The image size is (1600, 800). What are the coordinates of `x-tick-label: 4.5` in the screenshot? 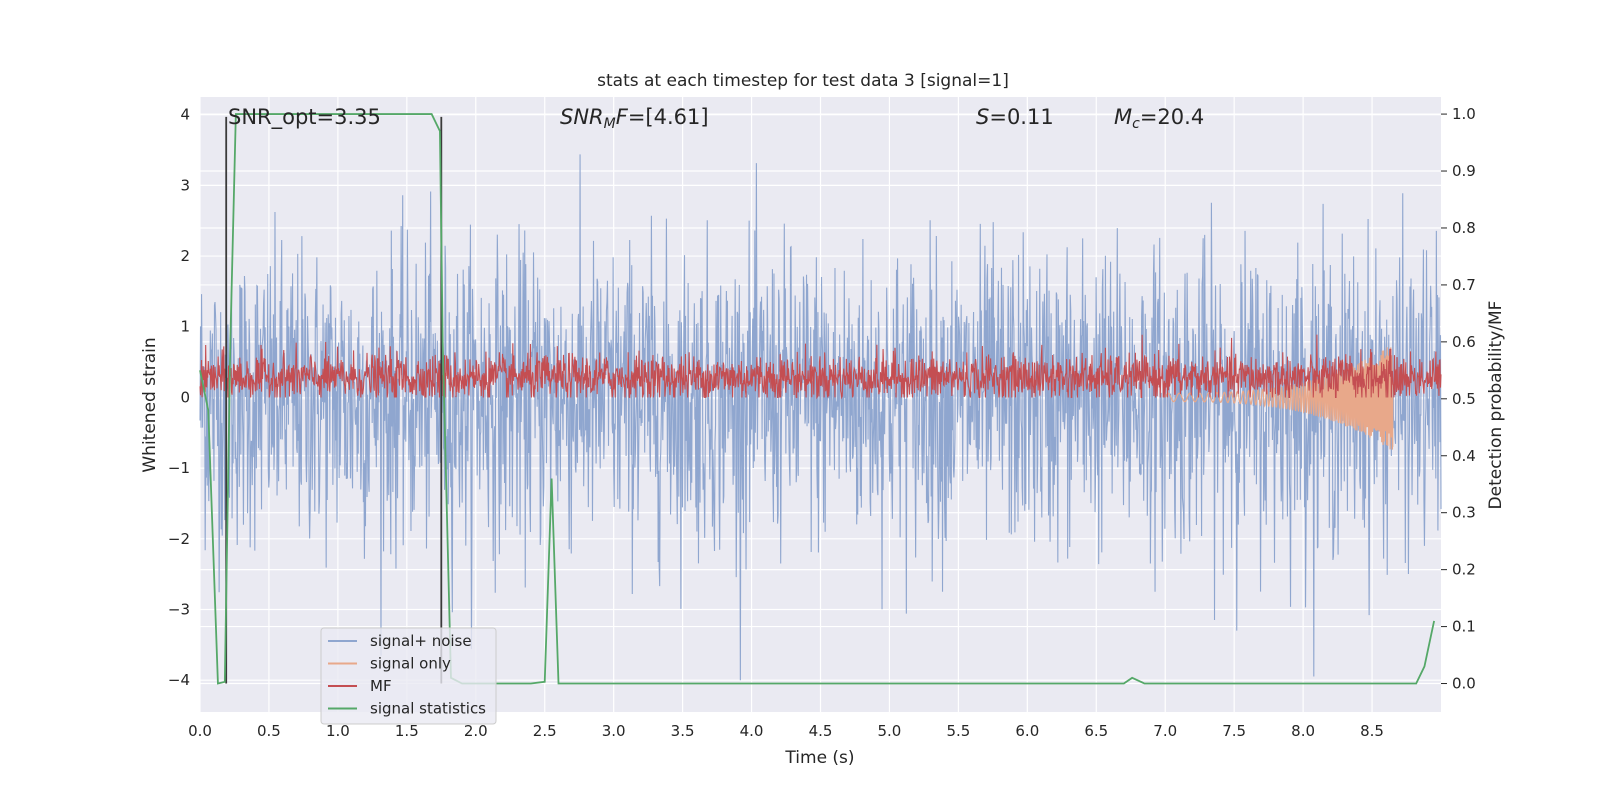 It's located at (821, 731).